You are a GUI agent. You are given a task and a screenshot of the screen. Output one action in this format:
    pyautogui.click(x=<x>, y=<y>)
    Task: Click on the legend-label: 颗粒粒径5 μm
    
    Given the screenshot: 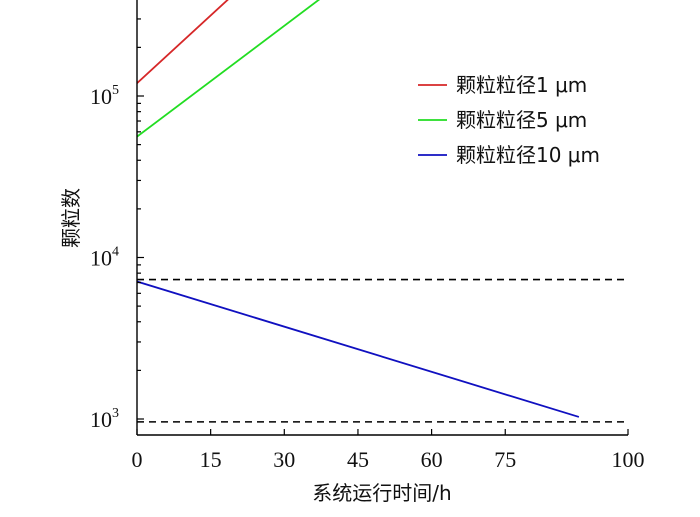 What is the action you would take?
    pyautogui.click(x=521, y=120)
    